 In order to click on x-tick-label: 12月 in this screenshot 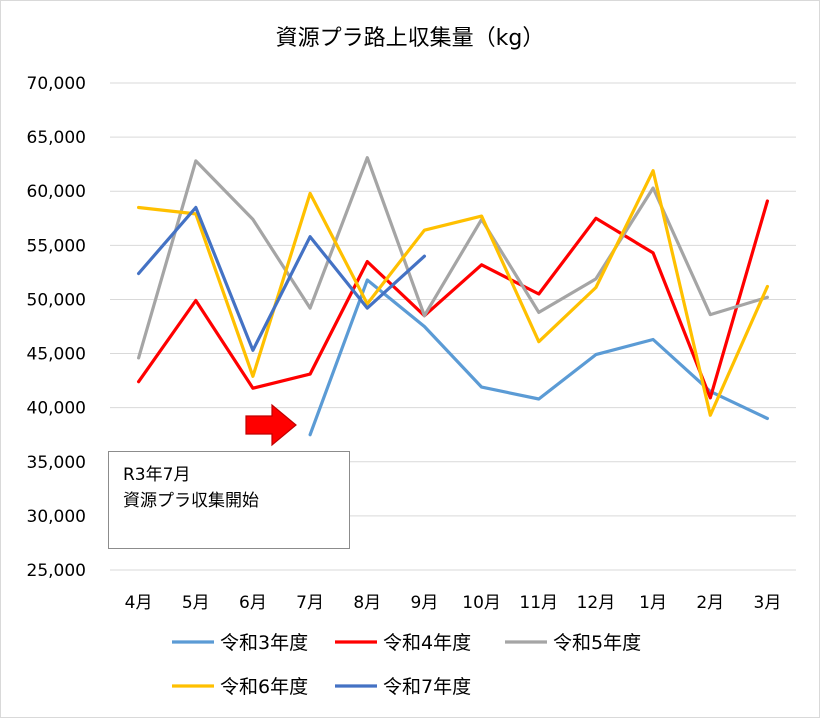, I will do `click(596, 603)`.